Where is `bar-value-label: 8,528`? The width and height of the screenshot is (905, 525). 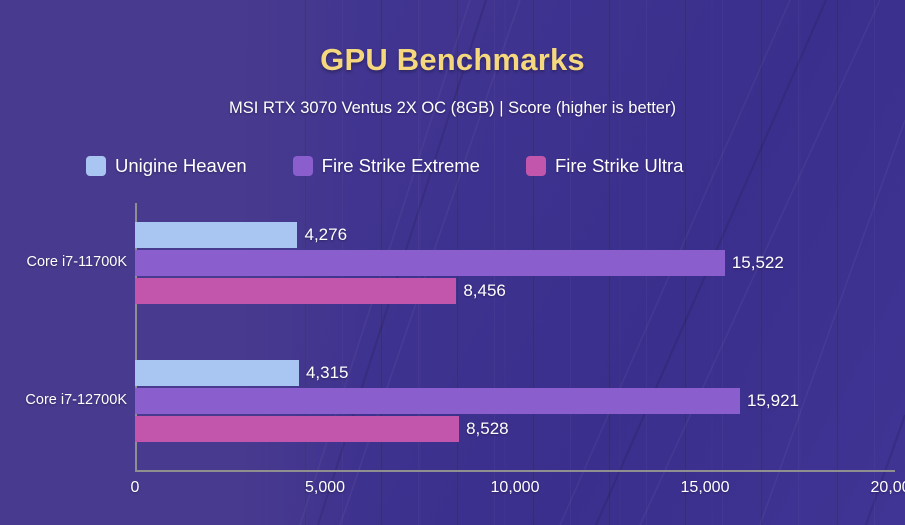
bar-value-label: 8,528 is located at coordinates (487, 428).